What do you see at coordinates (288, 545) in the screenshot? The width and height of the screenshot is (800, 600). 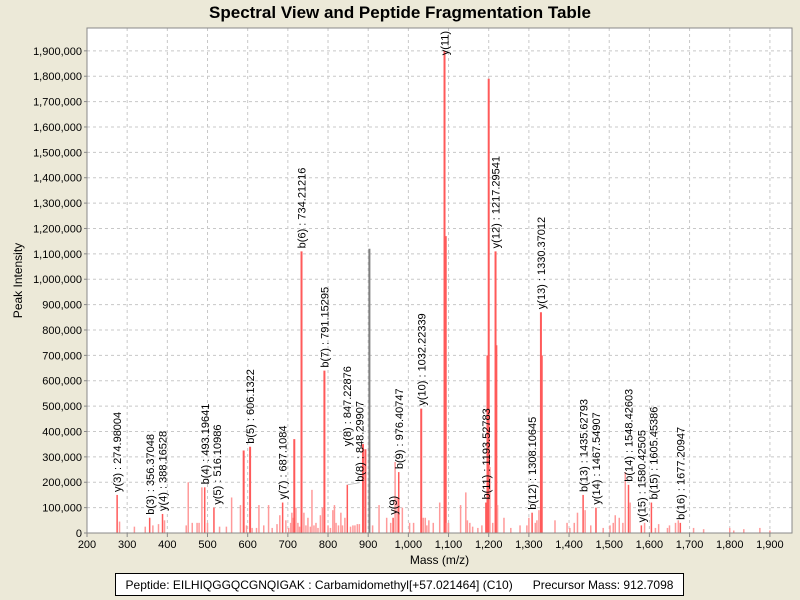 I see `x-tick-label: 700` at bounding box center [288, 545].